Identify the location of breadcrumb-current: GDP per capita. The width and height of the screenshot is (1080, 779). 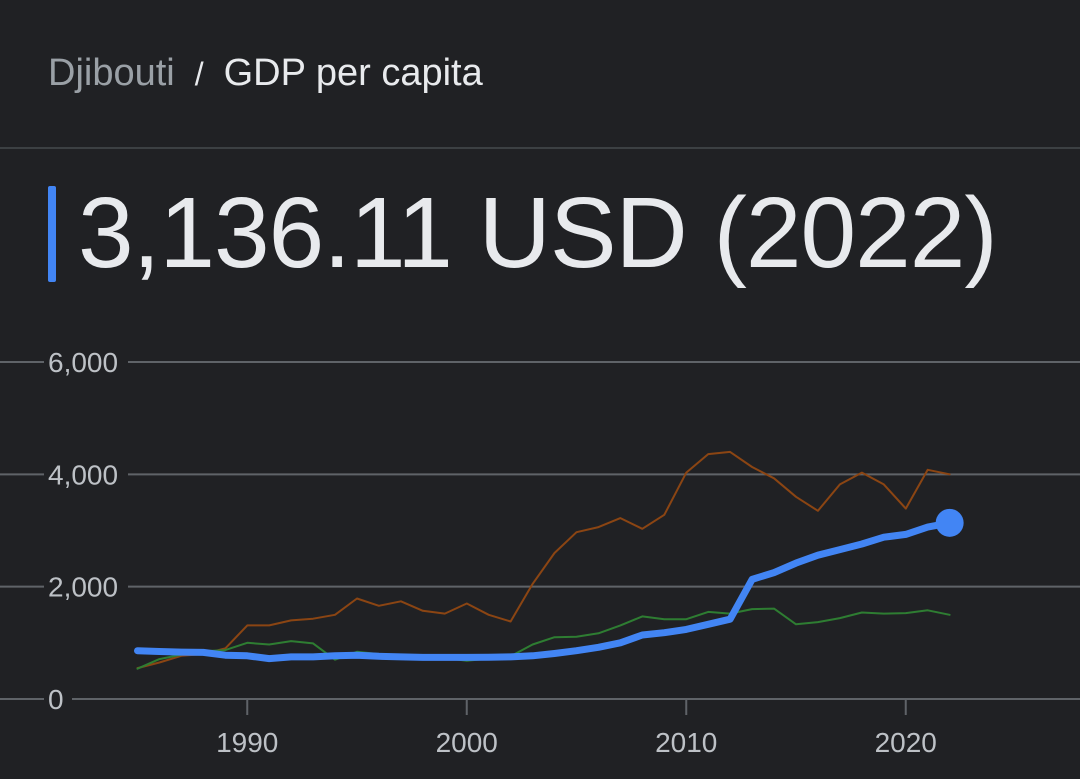
(353, 73).